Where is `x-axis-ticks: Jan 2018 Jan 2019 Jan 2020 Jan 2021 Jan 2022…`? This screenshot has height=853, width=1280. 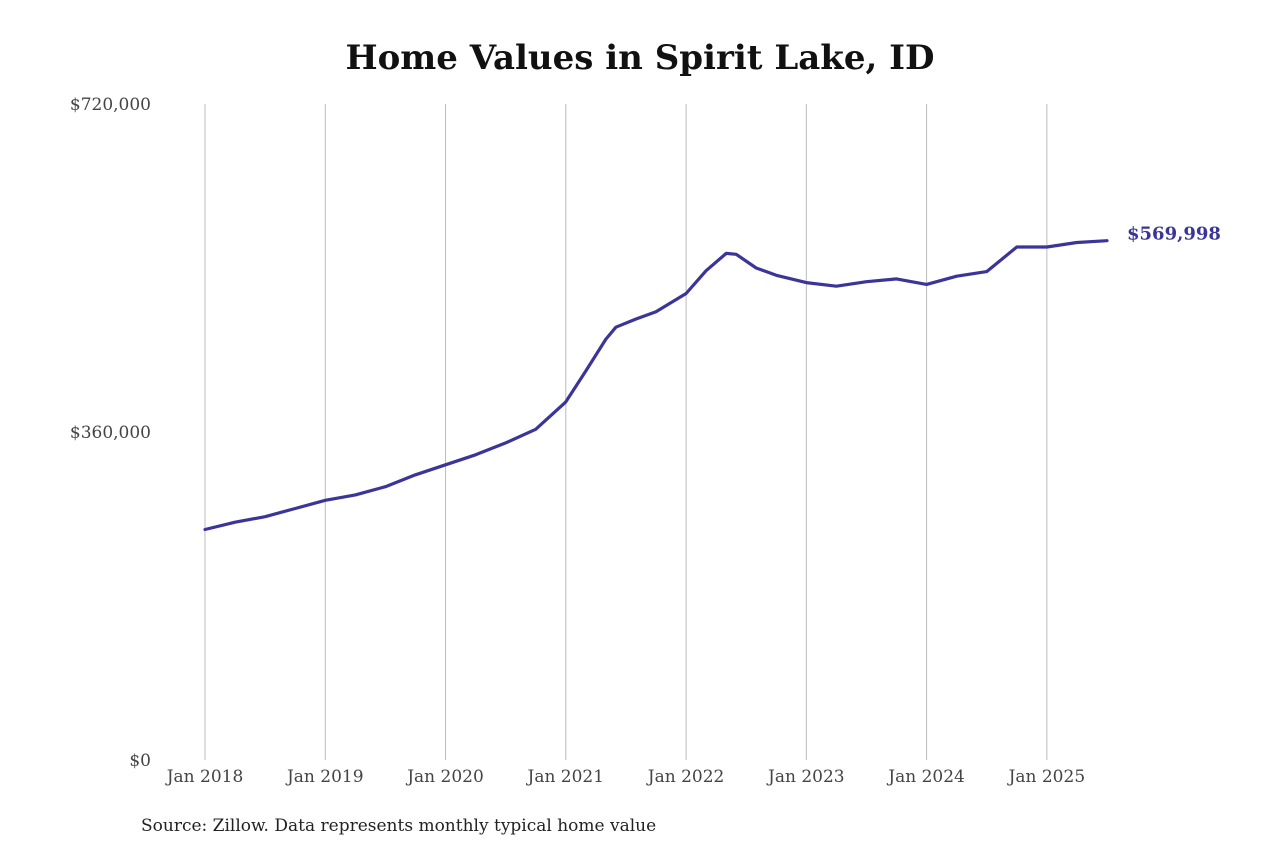
x-axis-ticks: Jan 2018 Jan 2019 Jan 2020 Jan 2021 Jan 2022… is located at coordinates (625, 777).